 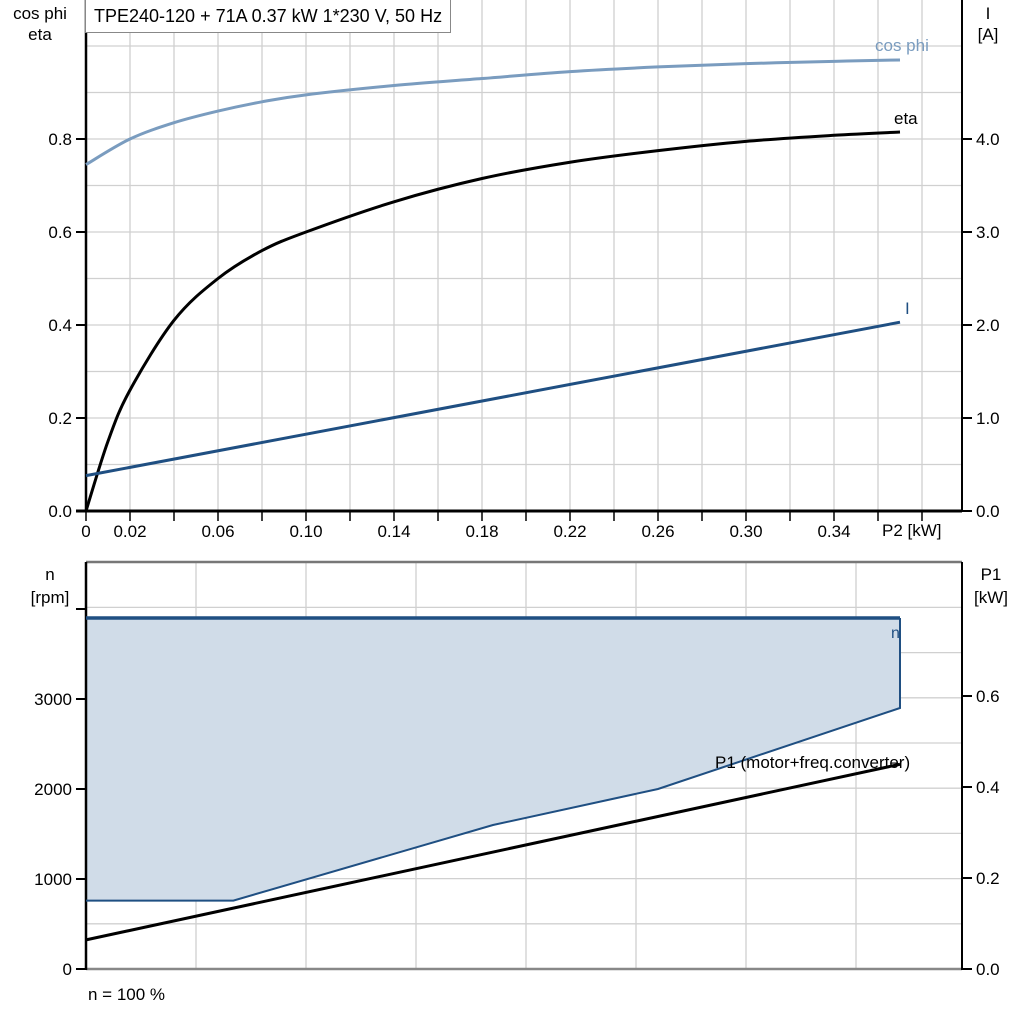 I want to click on lower-left-axis-label-unit: [rpm], so click(x=50, y=597).